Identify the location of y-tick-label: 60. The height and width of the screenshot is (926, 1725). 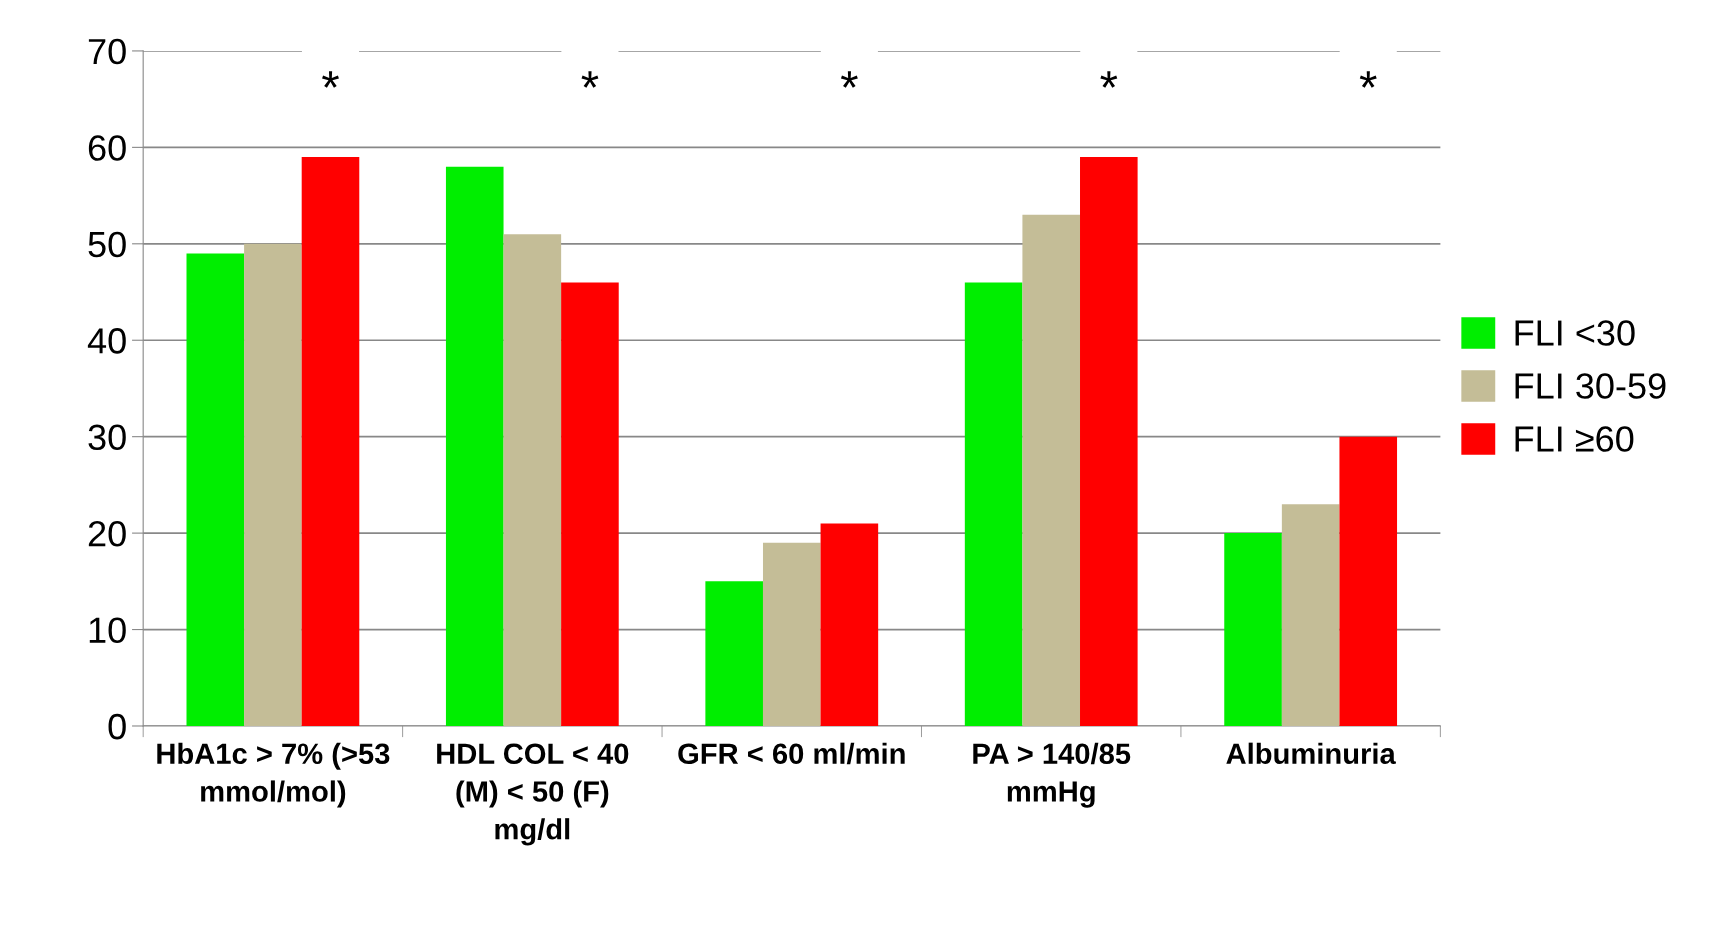
(107, 148).